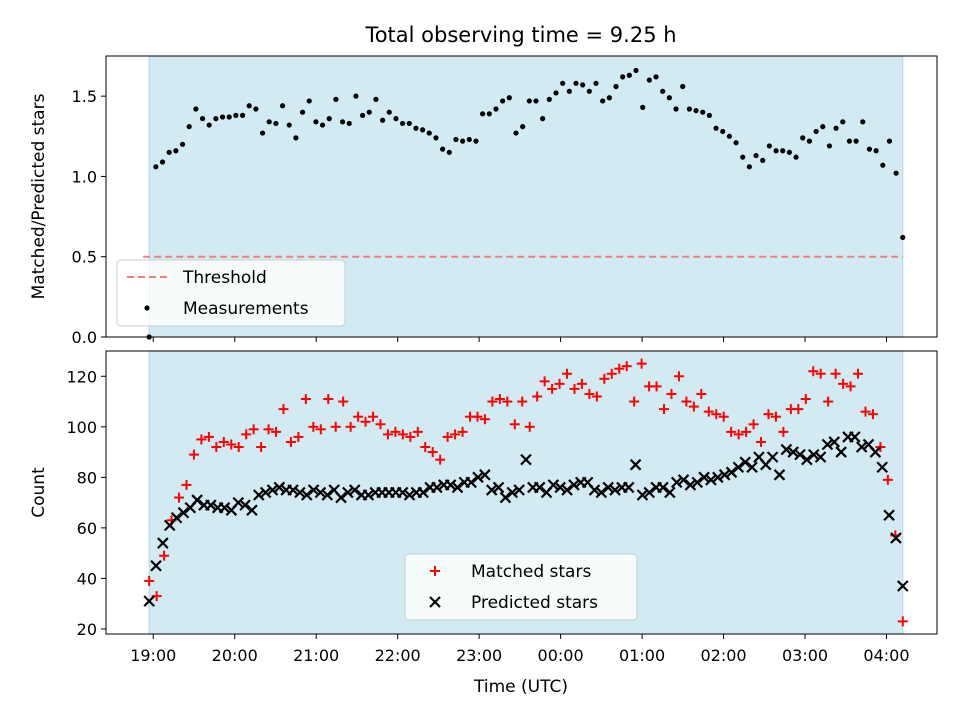  Describe the element at coordinates (84, 257) in the screenshot. I see `y-tick-label: 0.5` at that location.